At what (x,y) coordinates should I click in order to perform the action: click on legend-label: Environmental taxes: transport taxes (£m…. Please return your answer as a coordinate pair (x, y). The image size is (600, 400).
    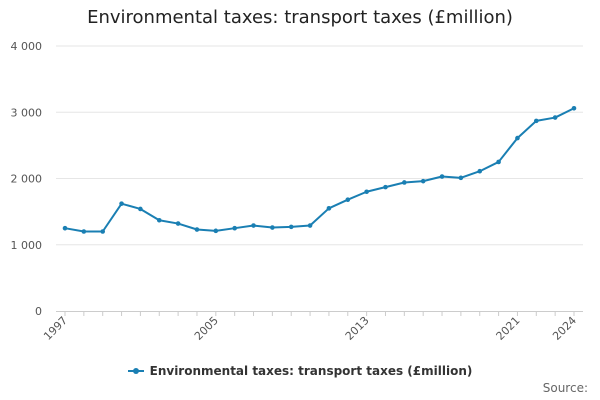
    Looking at the image, I should click on (311, 371).